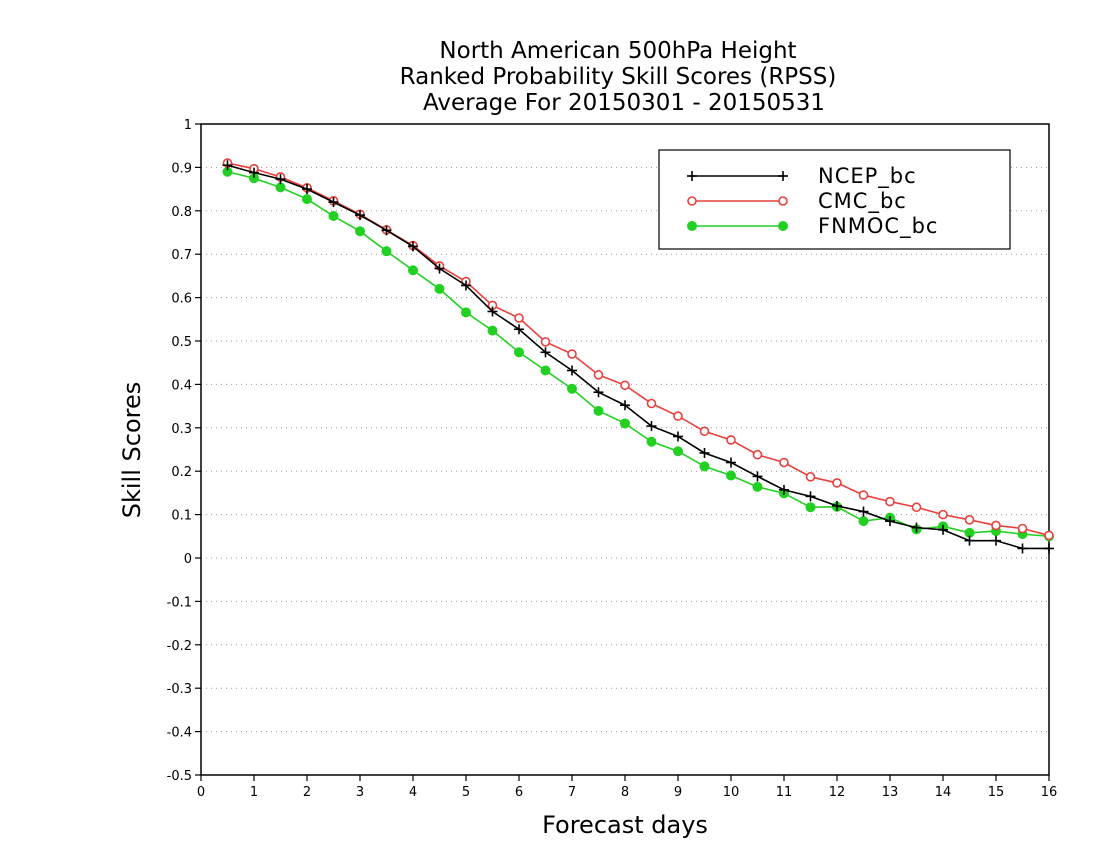  Describe the element at coordinates (179, 646) in the screenshot. I see `y-tick-label: -0.2` at that location.